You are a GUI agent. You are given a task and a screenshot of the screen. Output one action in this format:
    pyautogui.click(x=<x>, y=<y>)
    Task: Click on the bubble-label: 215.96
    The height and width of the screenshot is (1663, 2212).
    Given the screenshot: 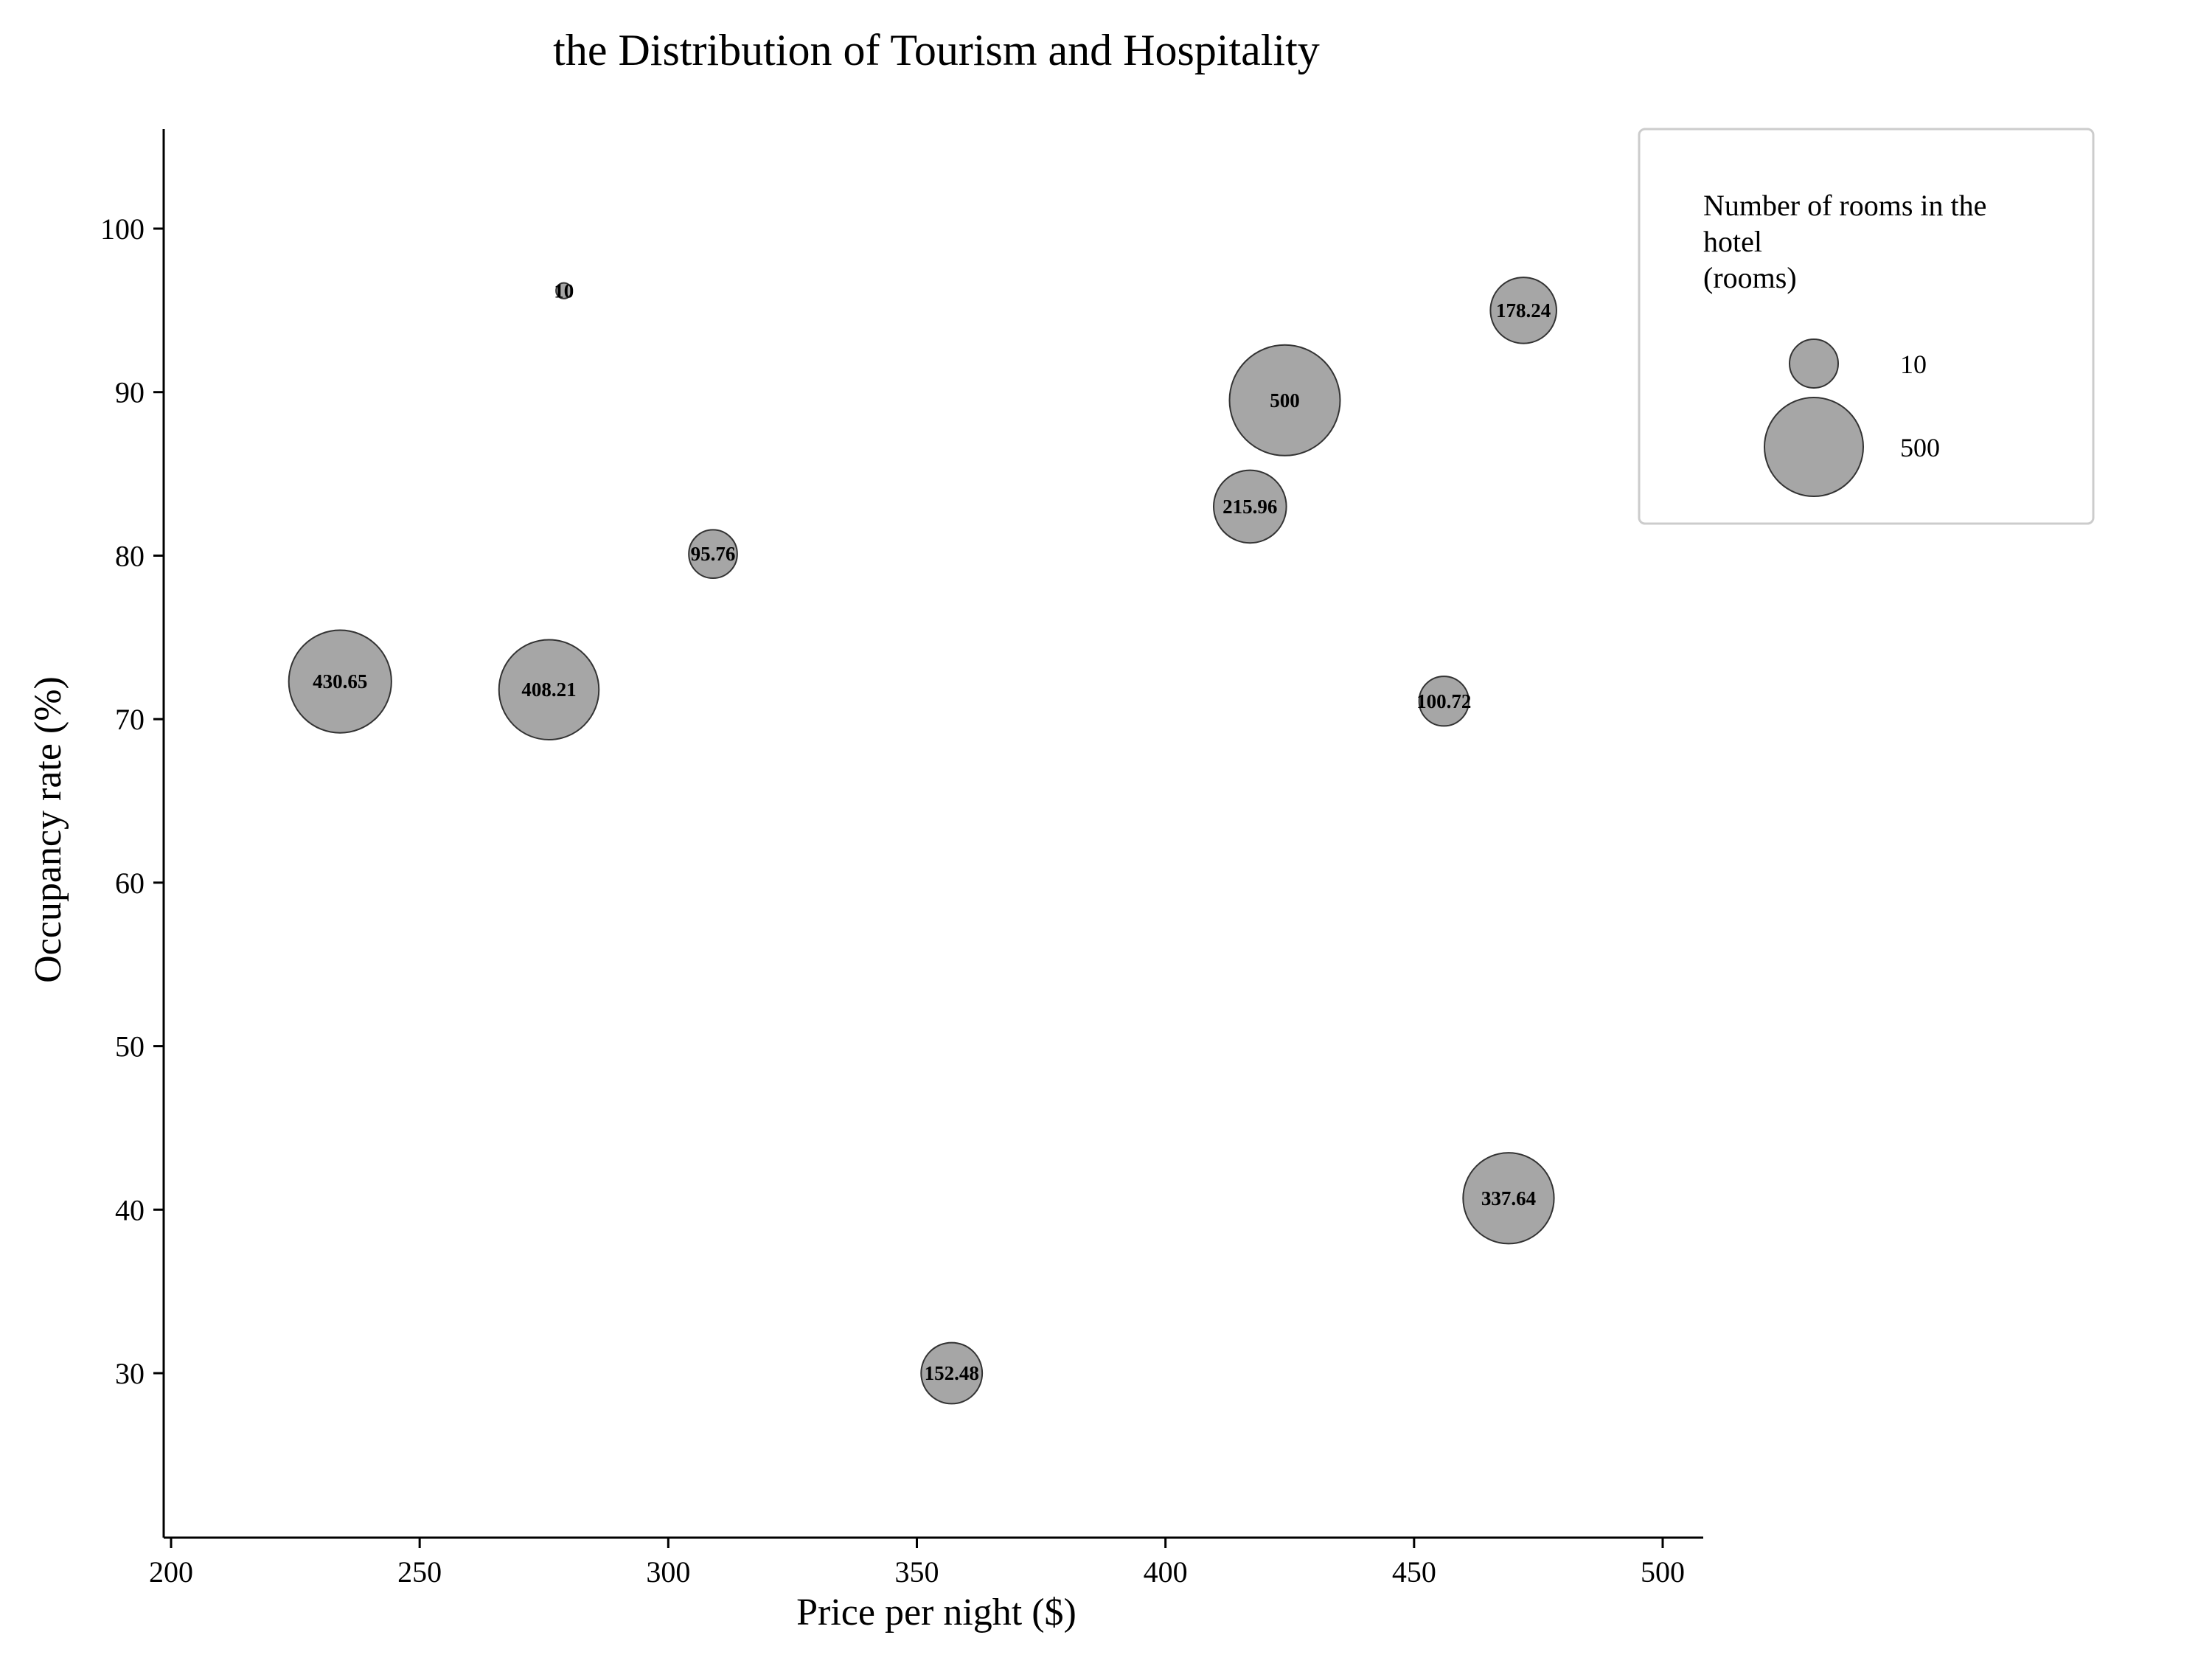 What is the action you would take?
    pyautogui.click(x=1249, y=507)
    